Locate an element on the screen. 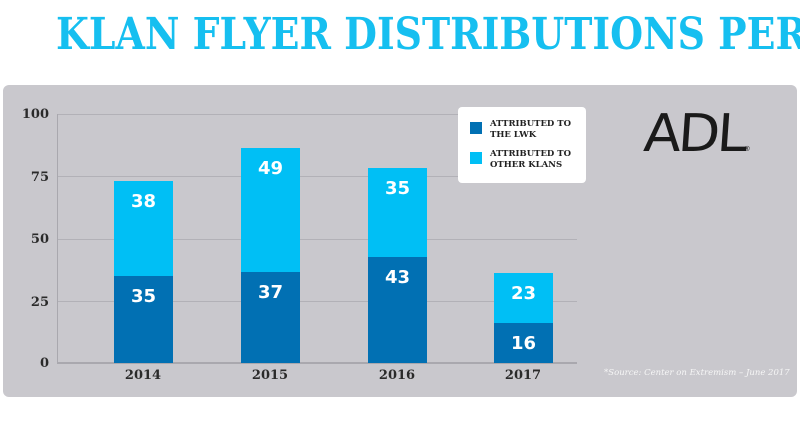 The height and width of the screenshot is (439, 800). legend-item-lwk: ATTRIBUTED TO THE LWK is located at coordinates (525, 130).